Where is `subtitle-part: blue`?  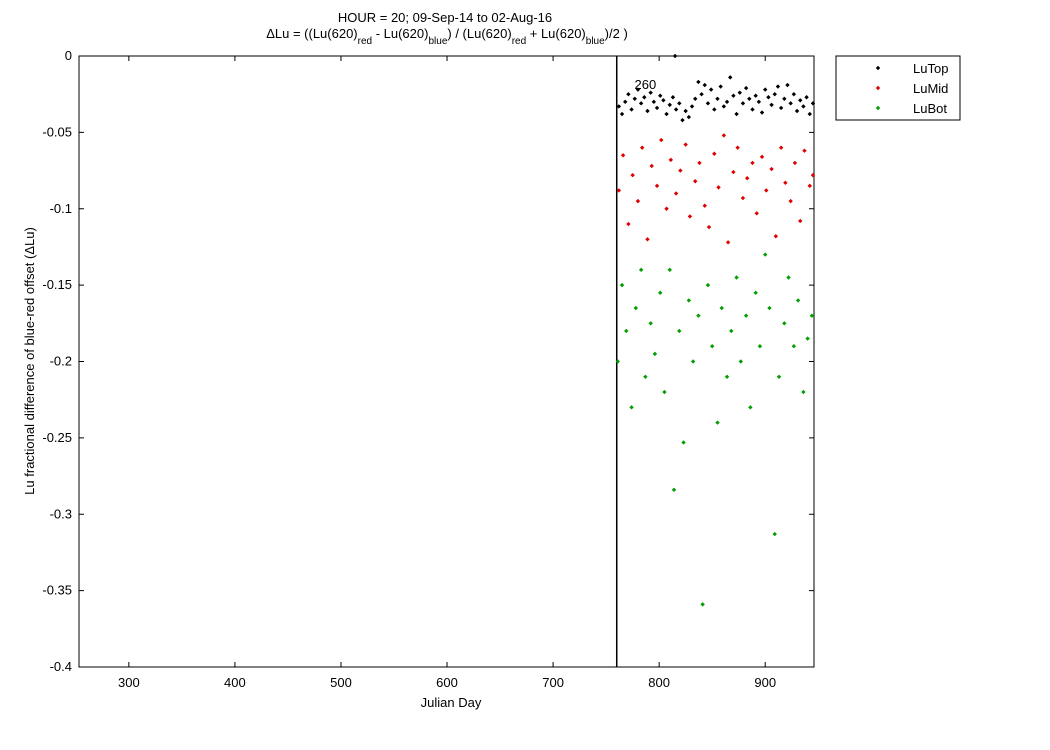 subtitle-part: blue is located at coordinates (595, 41).